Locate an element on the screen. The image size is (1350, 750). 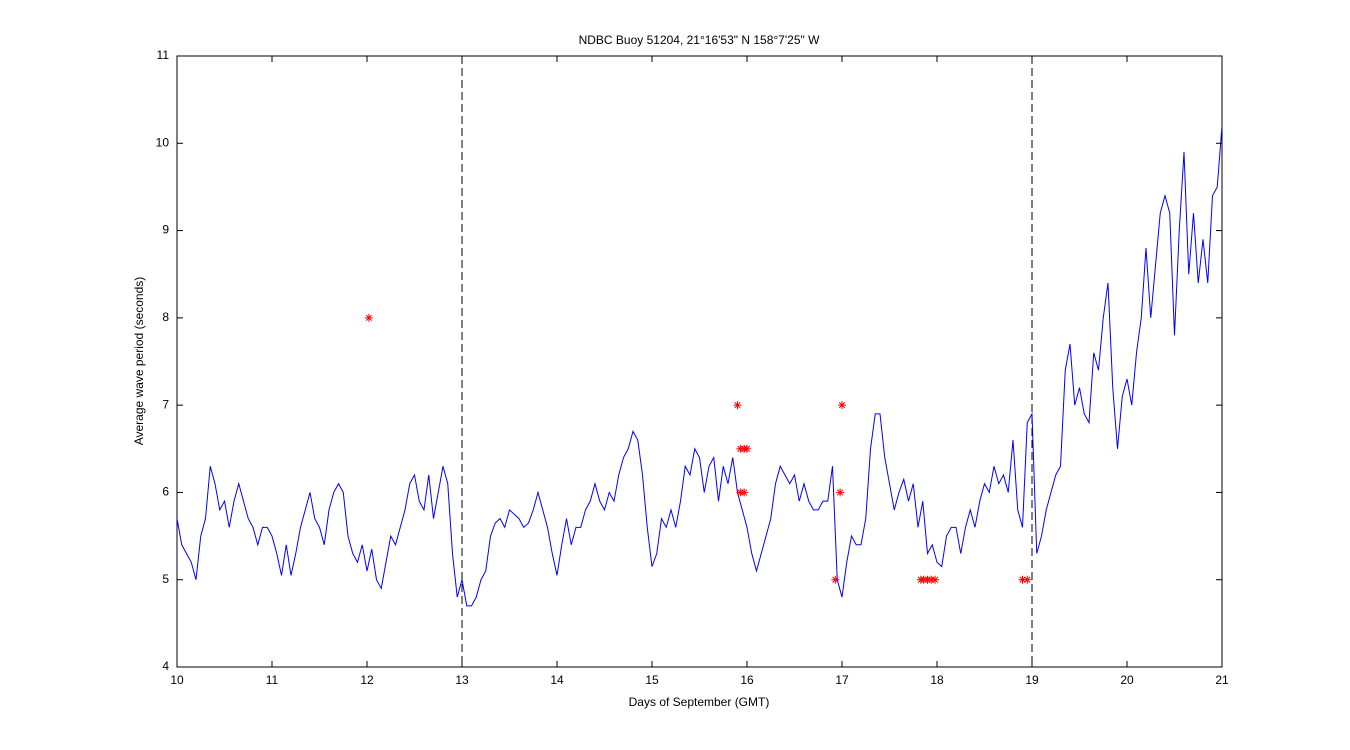
y-tick-label: 7 is located at coordinates (165, 404).